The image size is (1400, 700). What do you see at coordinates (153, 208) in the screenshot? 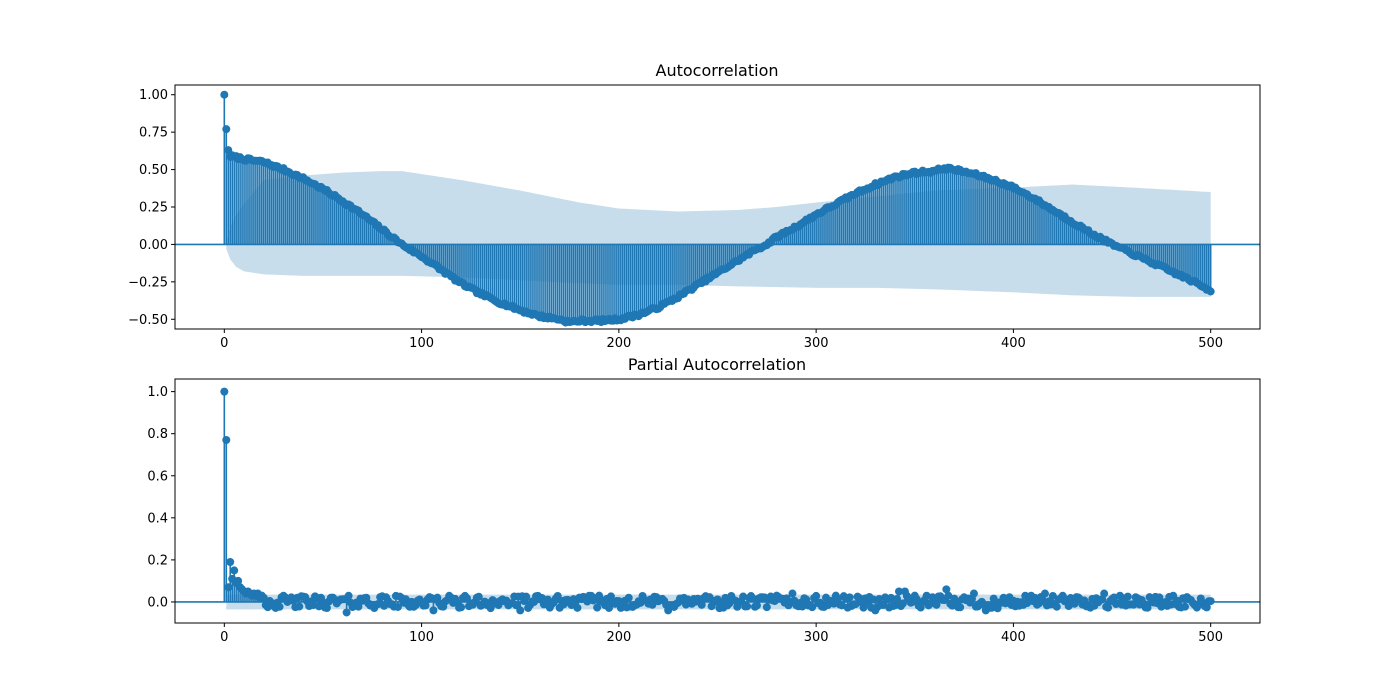
I see `y-tick-label: 0.25` at bounding box center [153, 208].